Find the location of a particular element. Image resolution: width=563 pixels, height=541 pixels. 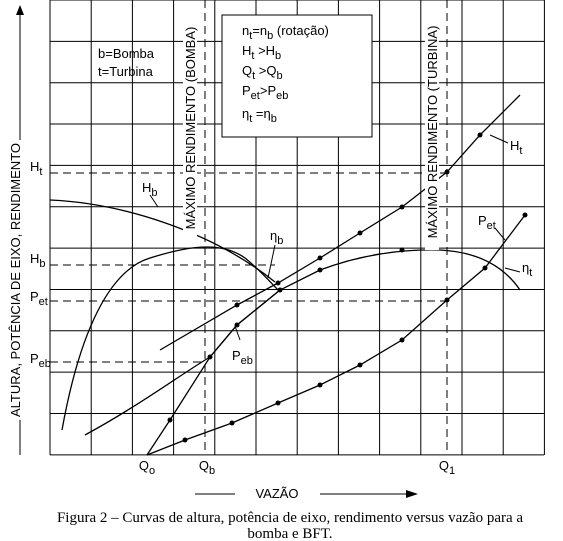

definition: b=Bomba is located at coordinates (126, 53).